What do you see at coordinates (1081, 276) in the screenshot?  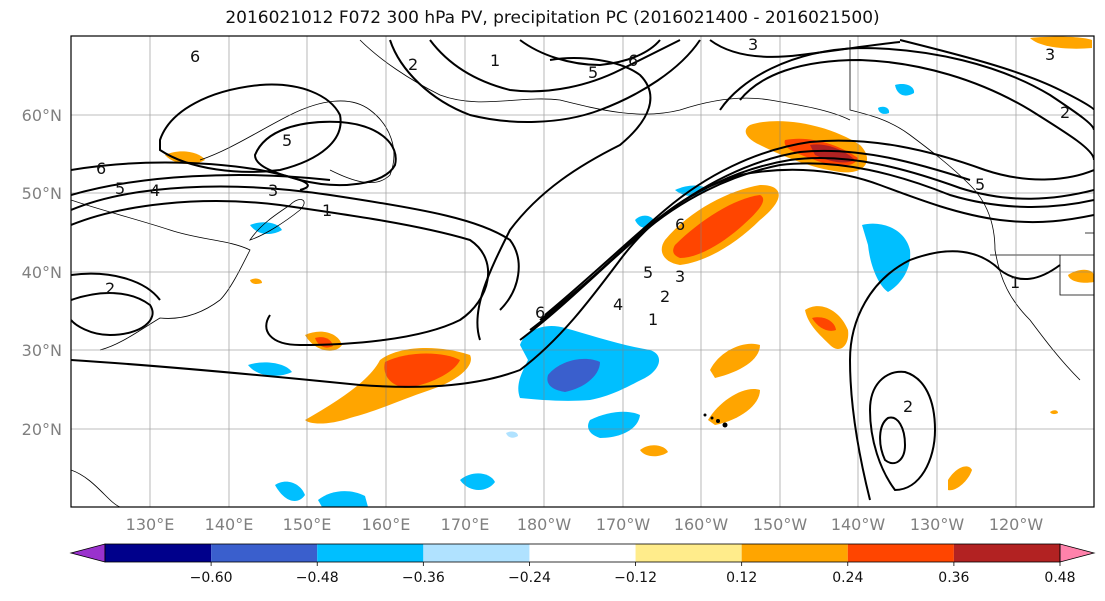 I see `precip-patch-east-edge` at bounding box center [1081, 276].